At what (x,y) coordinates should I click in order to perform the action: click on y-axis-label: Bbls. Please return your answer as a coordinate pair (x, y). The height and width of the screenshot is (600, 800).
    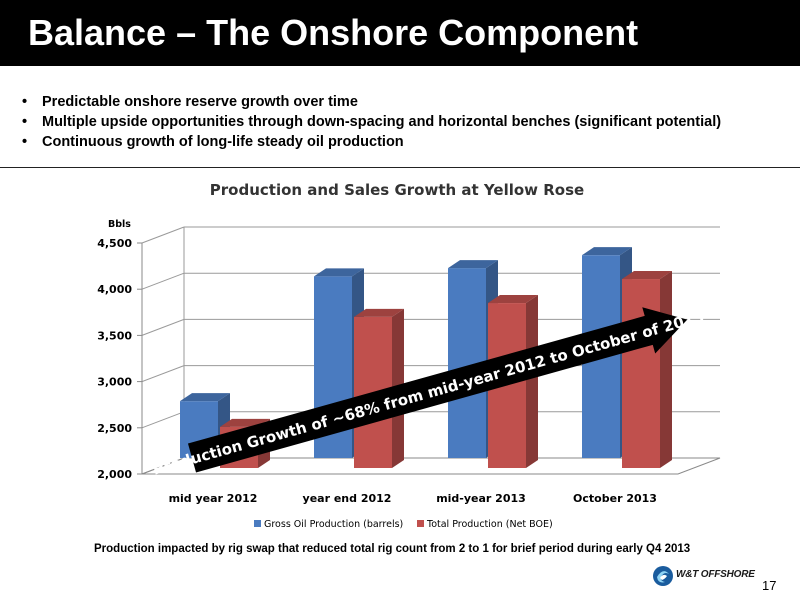
    Looking at the image, I should click on (119, 224).